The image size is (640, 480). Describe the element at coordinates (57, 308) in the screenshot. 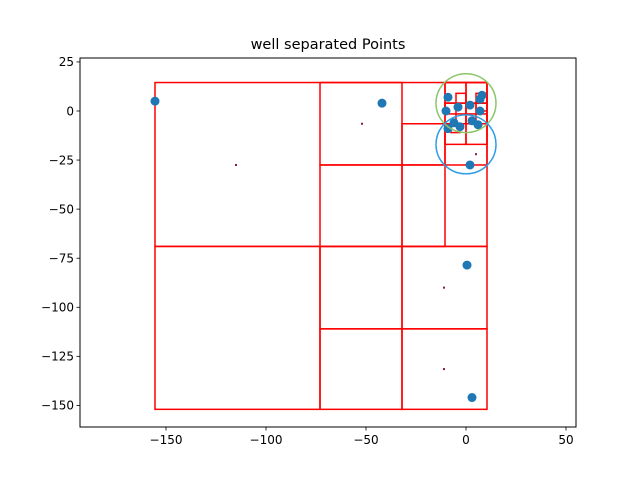

I see `y-tick-label: −100` at that location.